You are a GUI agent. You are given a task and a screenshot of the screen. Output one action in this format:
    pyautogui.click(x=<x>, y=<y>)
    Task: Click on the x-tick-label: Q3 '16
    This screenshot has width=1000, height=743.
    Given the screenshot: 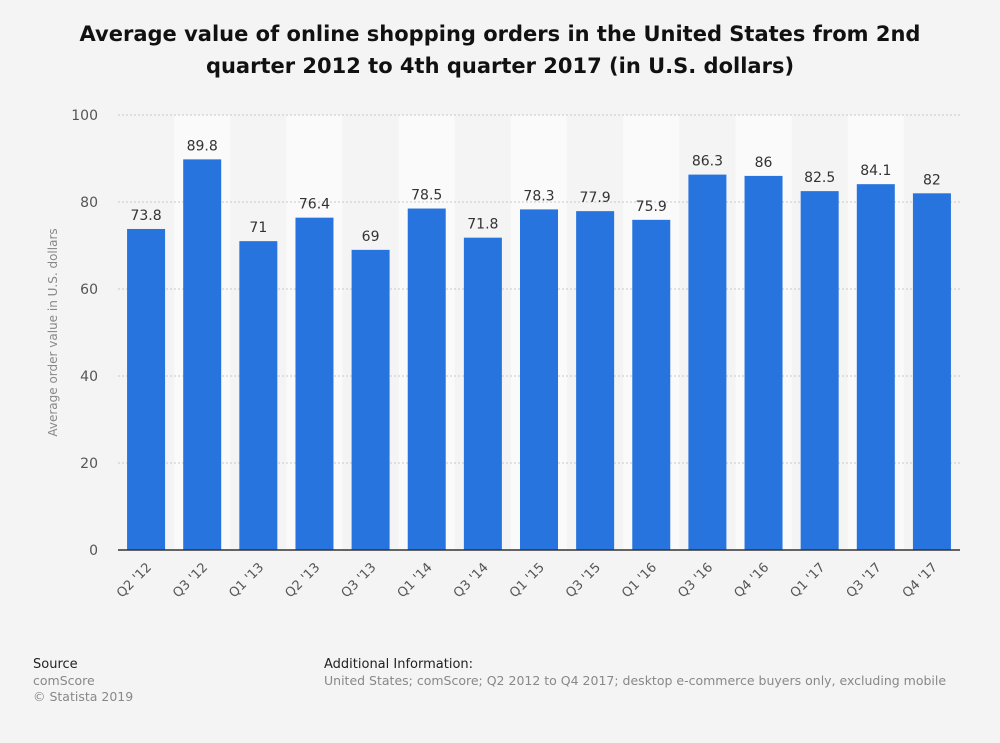 What is the action you would take?
    pyautogui.click(x=695, y=580)
    